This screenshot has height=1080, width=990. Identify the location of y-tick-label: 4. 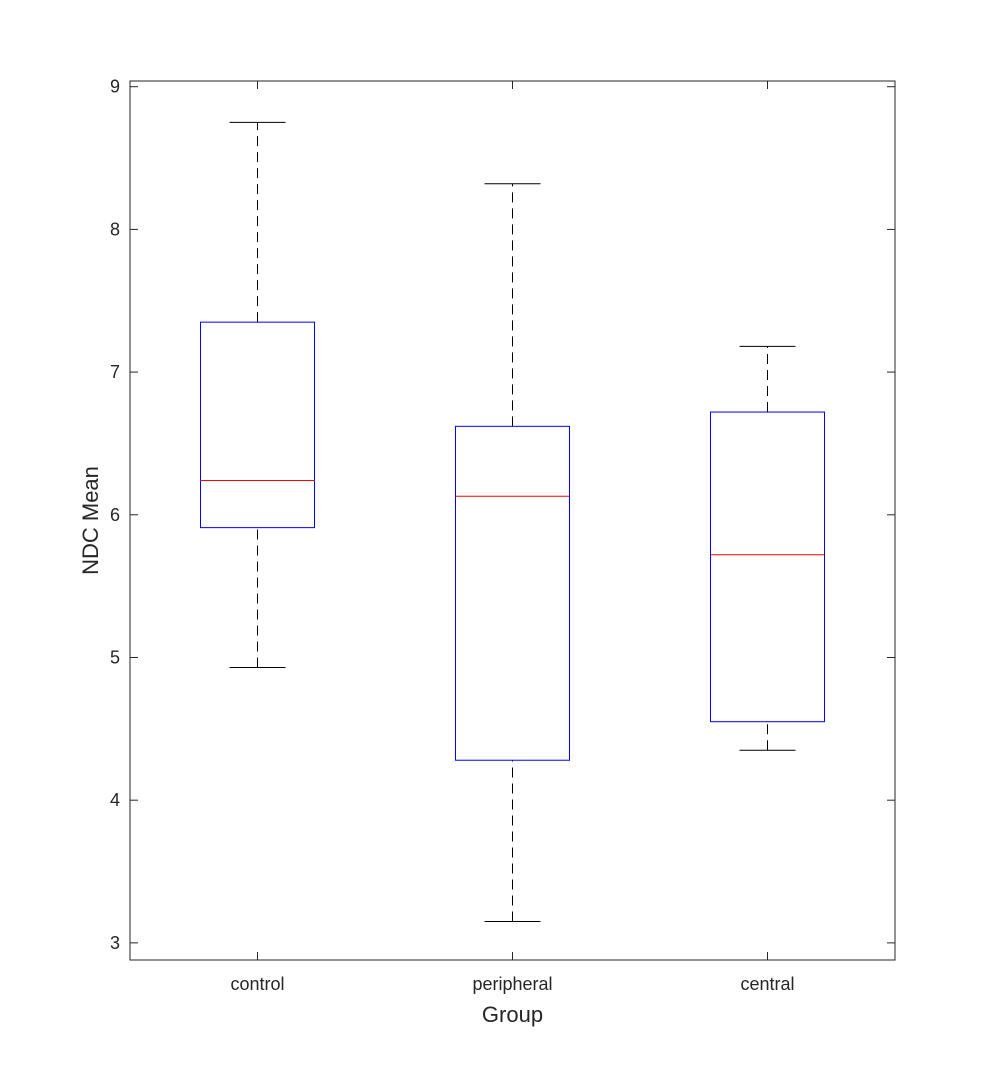
(115, 800).